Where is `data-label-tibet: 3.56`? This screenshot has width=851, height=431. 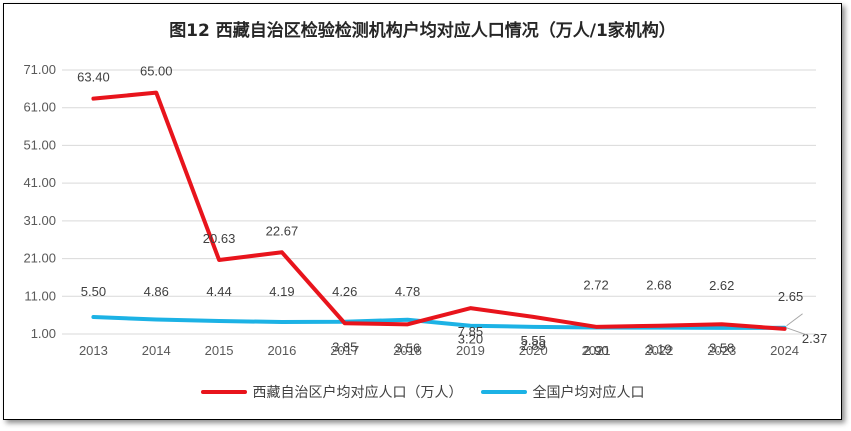 data-label-tibet: 3.56 is located at coordinates (407, 347).